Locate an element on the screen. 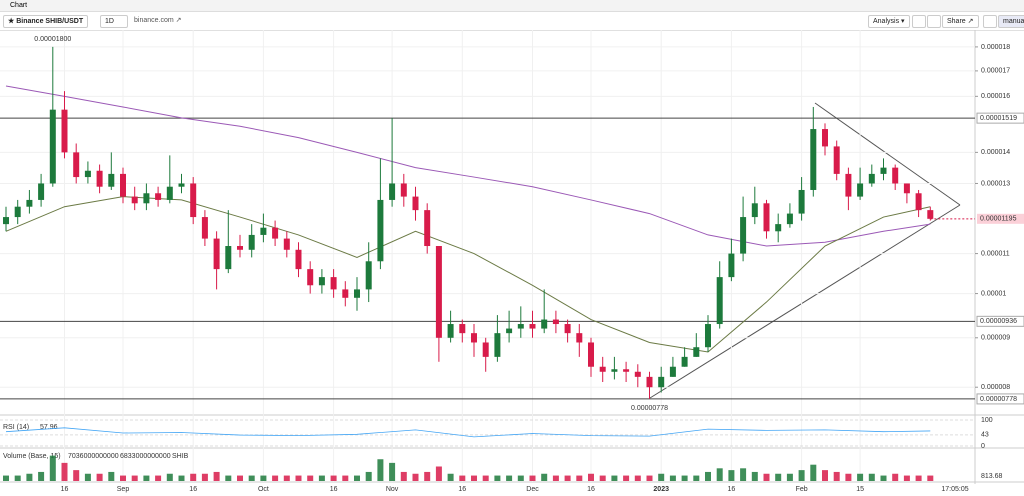 This screenshot has width=1024, height=496. price-annotation: 0.00000778 is located at coordinates (649, 408).